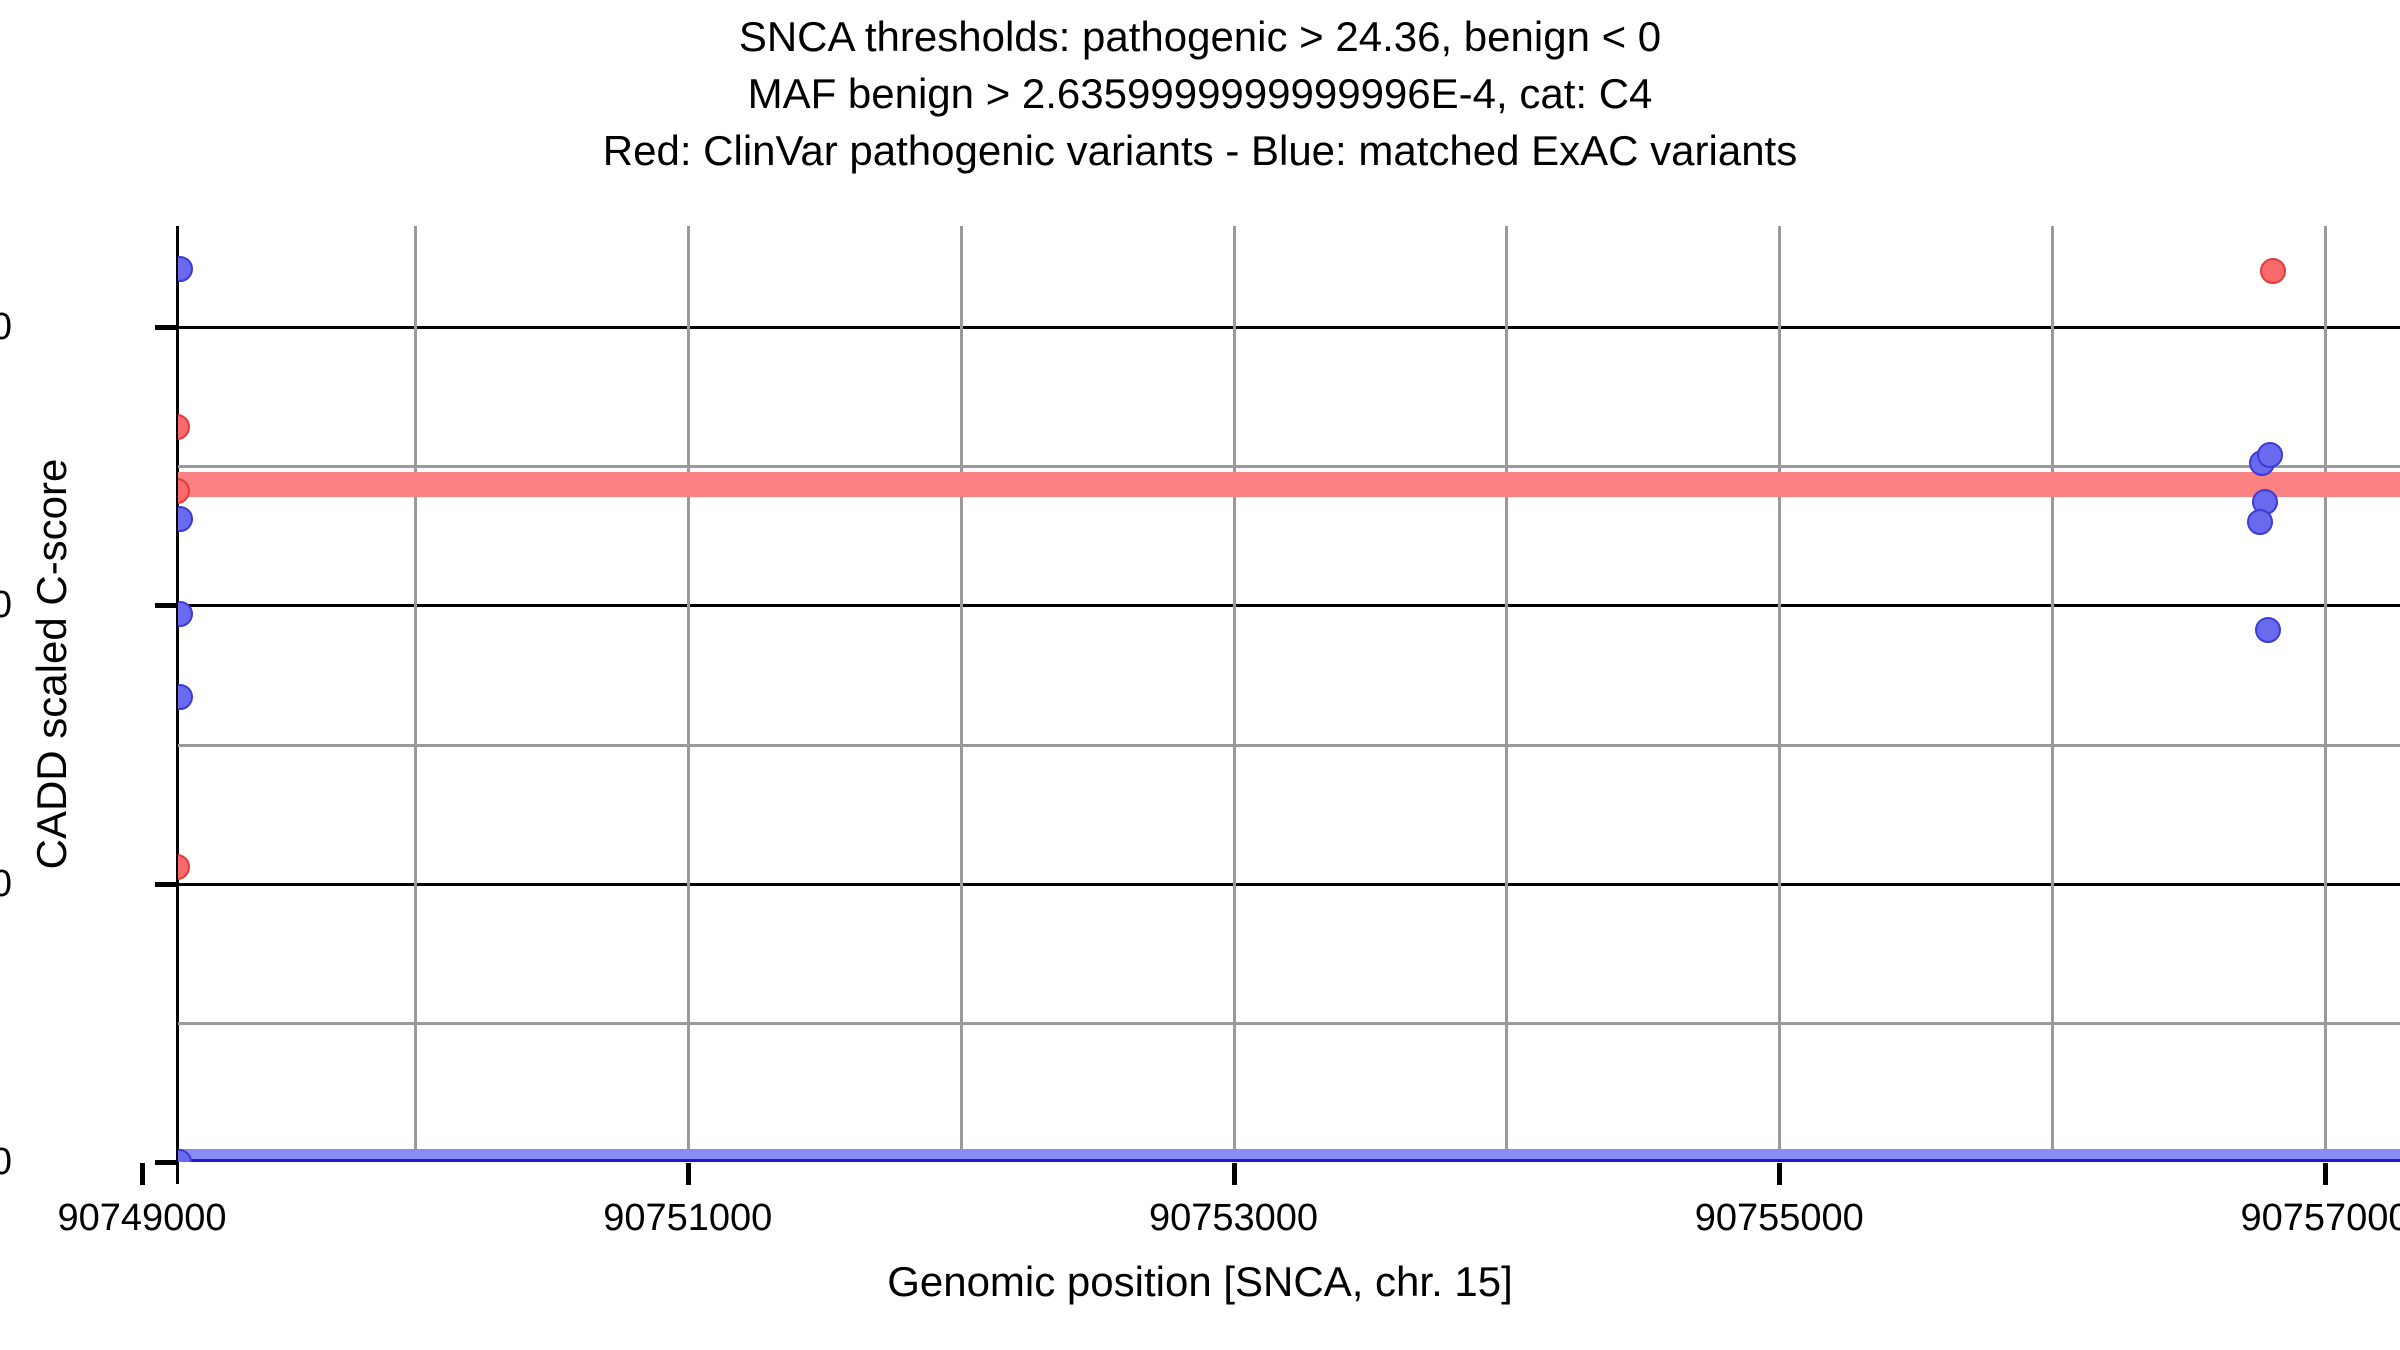 Image resolution: width=2400 pixels, height=1350 pixels. What do you see at coordinates (688, 1218) in the screenshot?
I see `x-tick-label-90751000: 90751000` at bounding box center [688, 1218].